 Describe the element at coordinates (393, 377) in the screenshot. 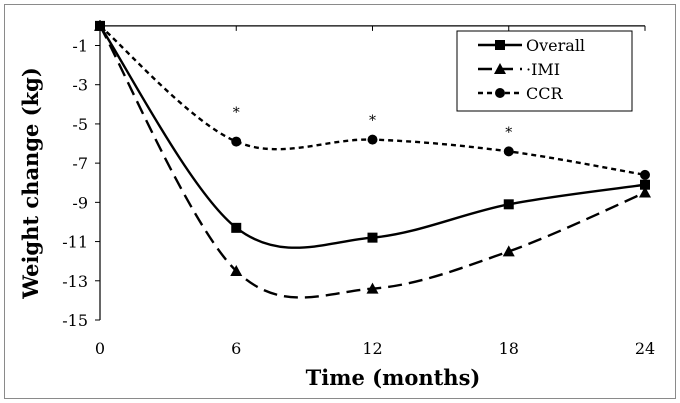

I see `x-axis-title: Time (months)` at that location.